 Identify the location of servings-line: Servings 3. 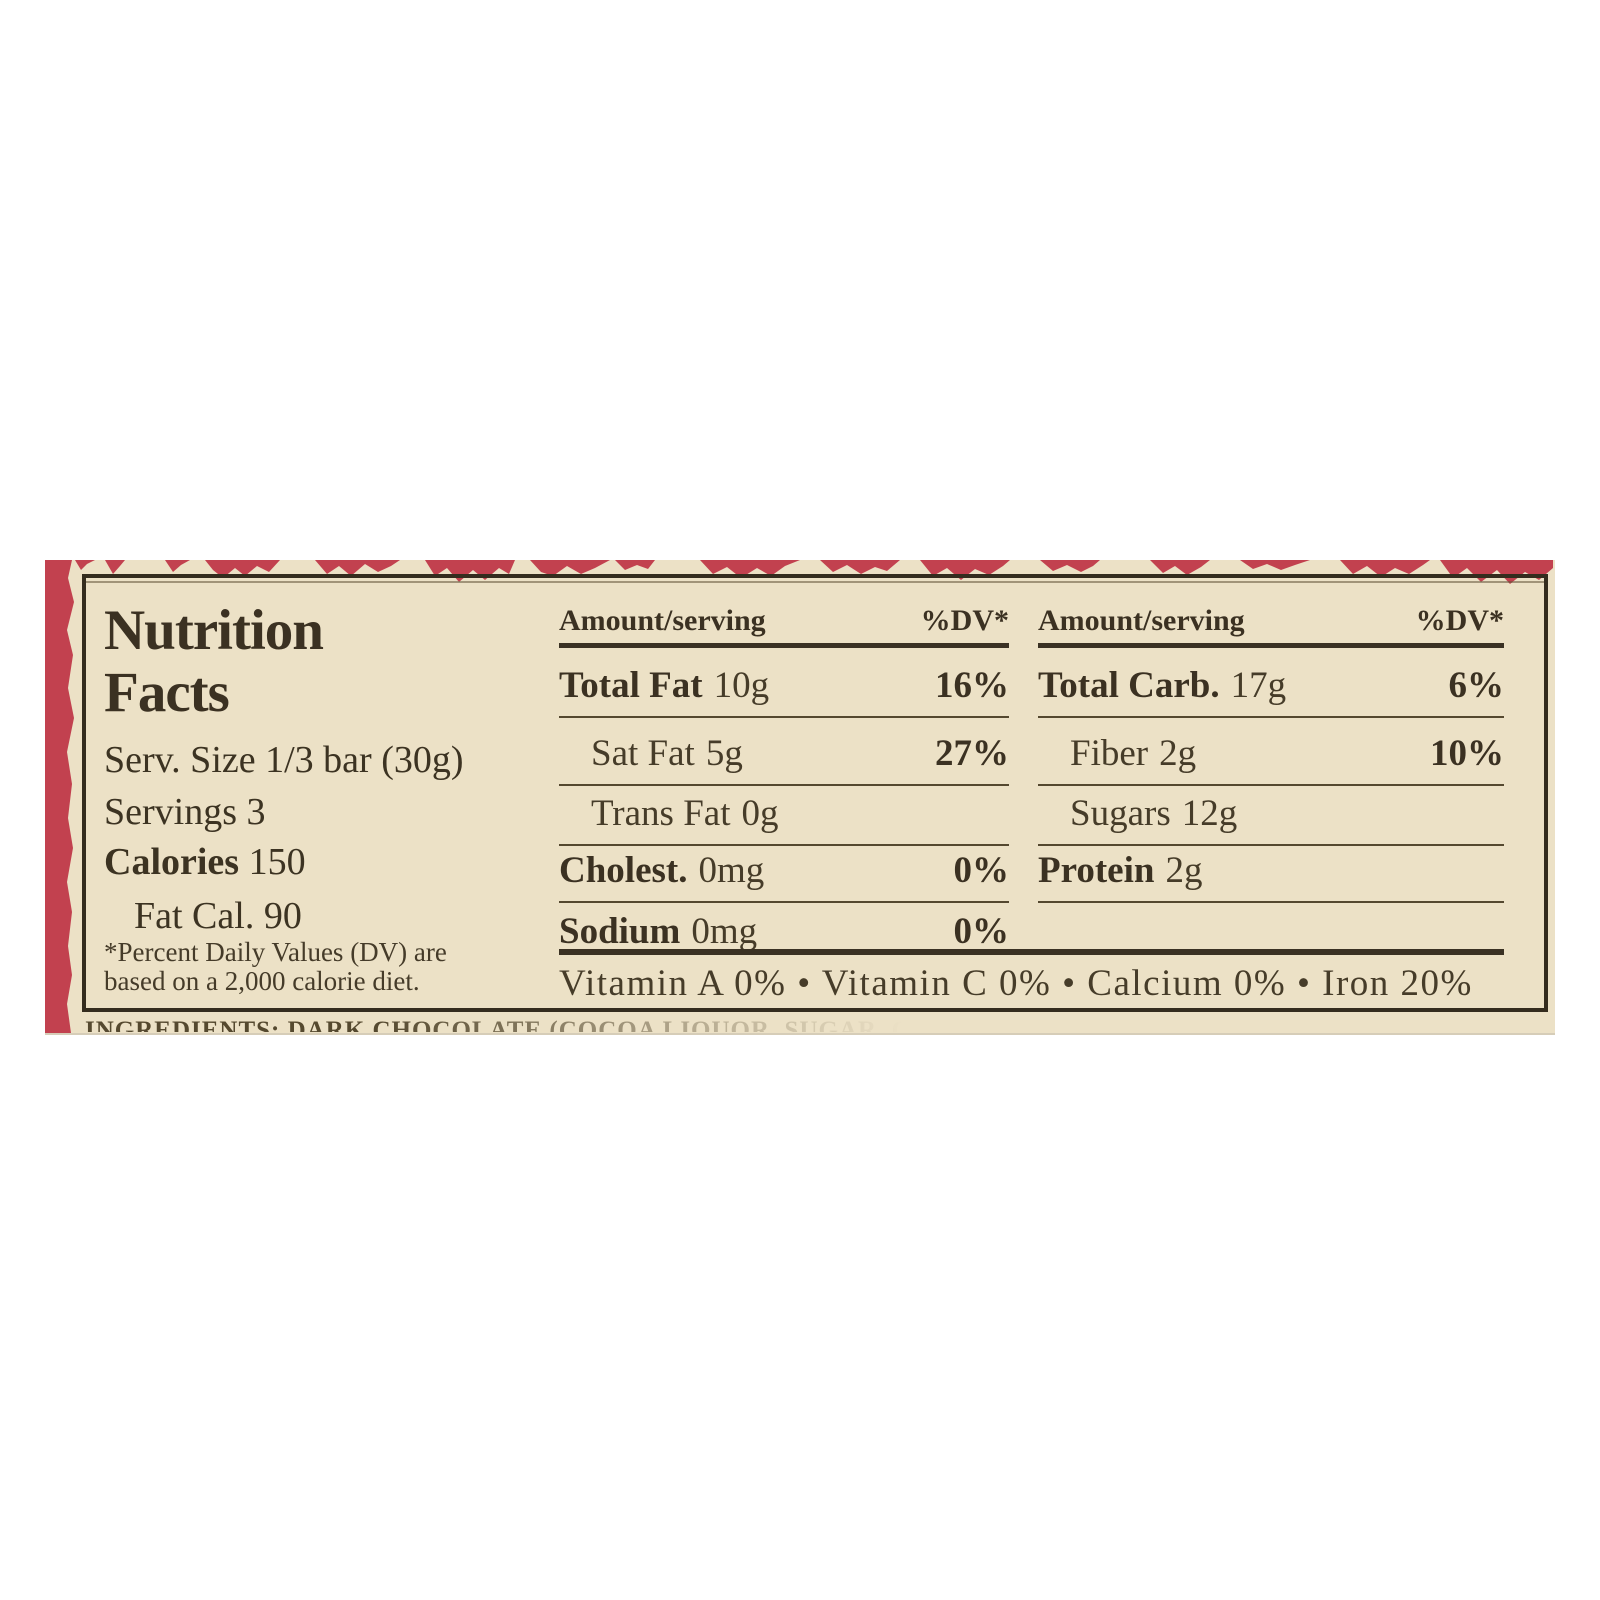
(185, 812).